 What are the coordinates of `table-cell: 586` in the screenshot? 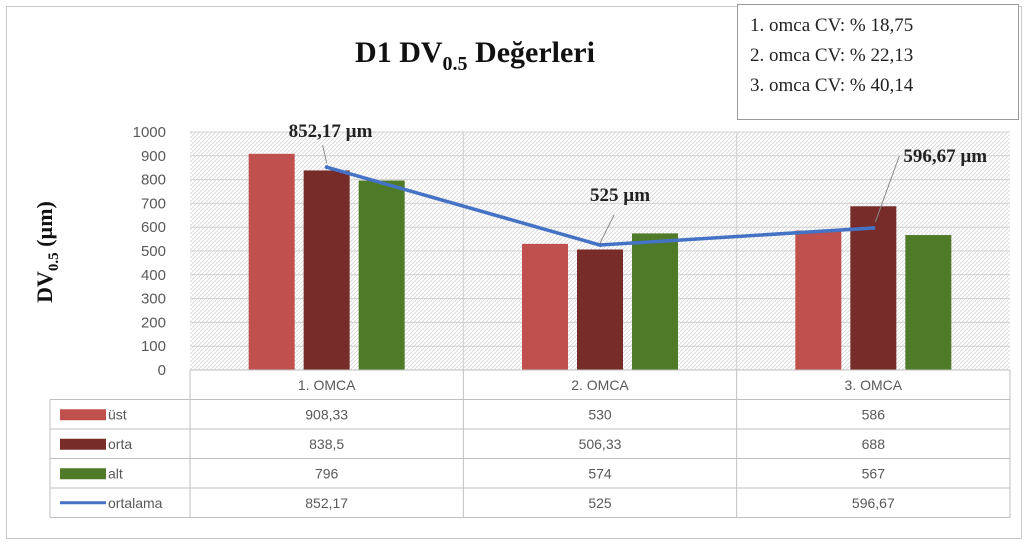 It's located at (874, 414).